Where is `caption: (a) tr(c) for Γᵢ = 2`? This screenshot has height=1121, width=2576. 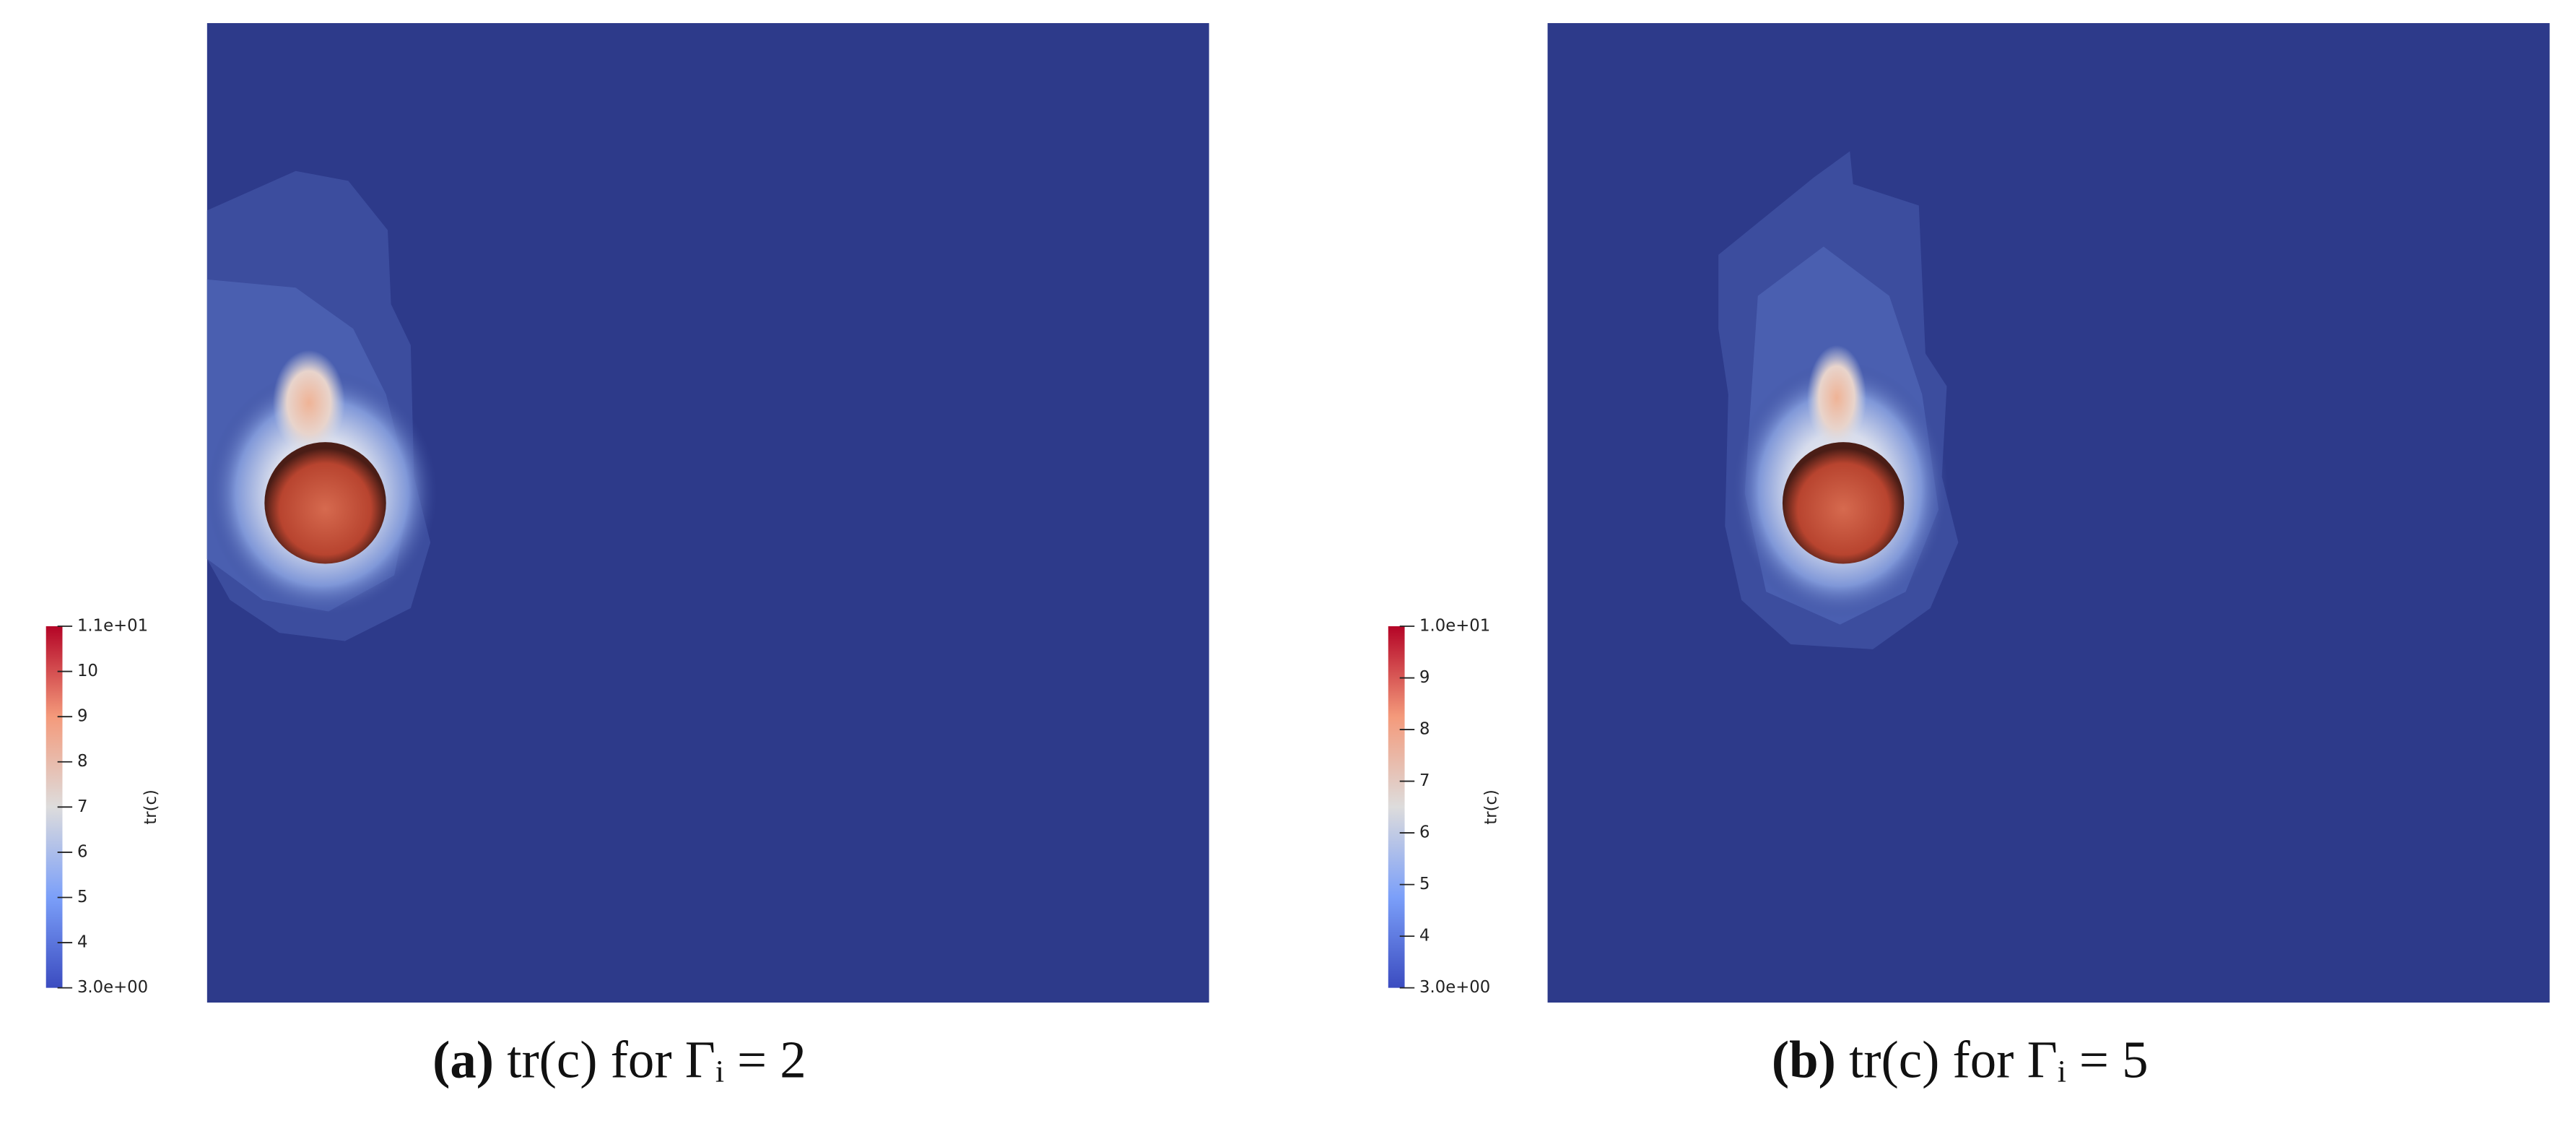
caption: (a) tr(c) for Γᵢ = 2 is located at coordinates (619, 1059).